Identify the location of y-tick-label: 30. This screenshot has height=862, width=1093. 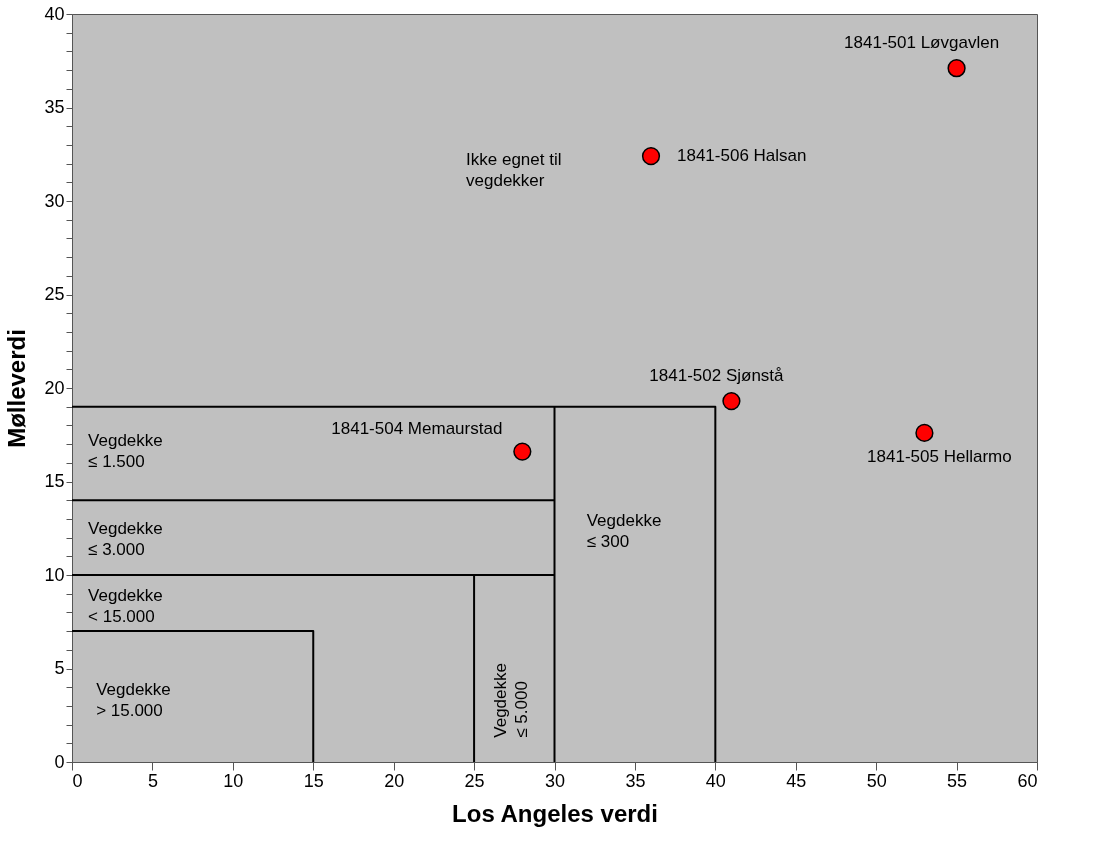
(54, 200).